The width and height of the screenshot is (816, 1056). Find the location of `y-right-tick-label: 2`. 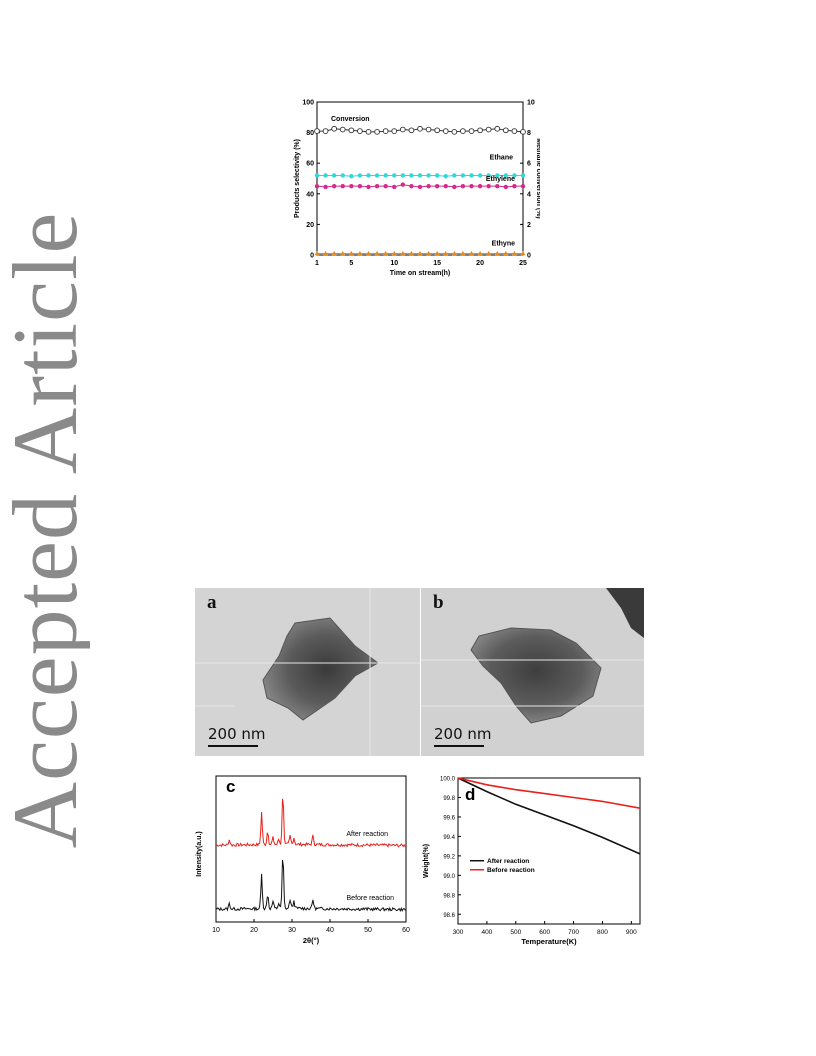

y-right-tick-label: 2 is located at coordinates (529, 225).